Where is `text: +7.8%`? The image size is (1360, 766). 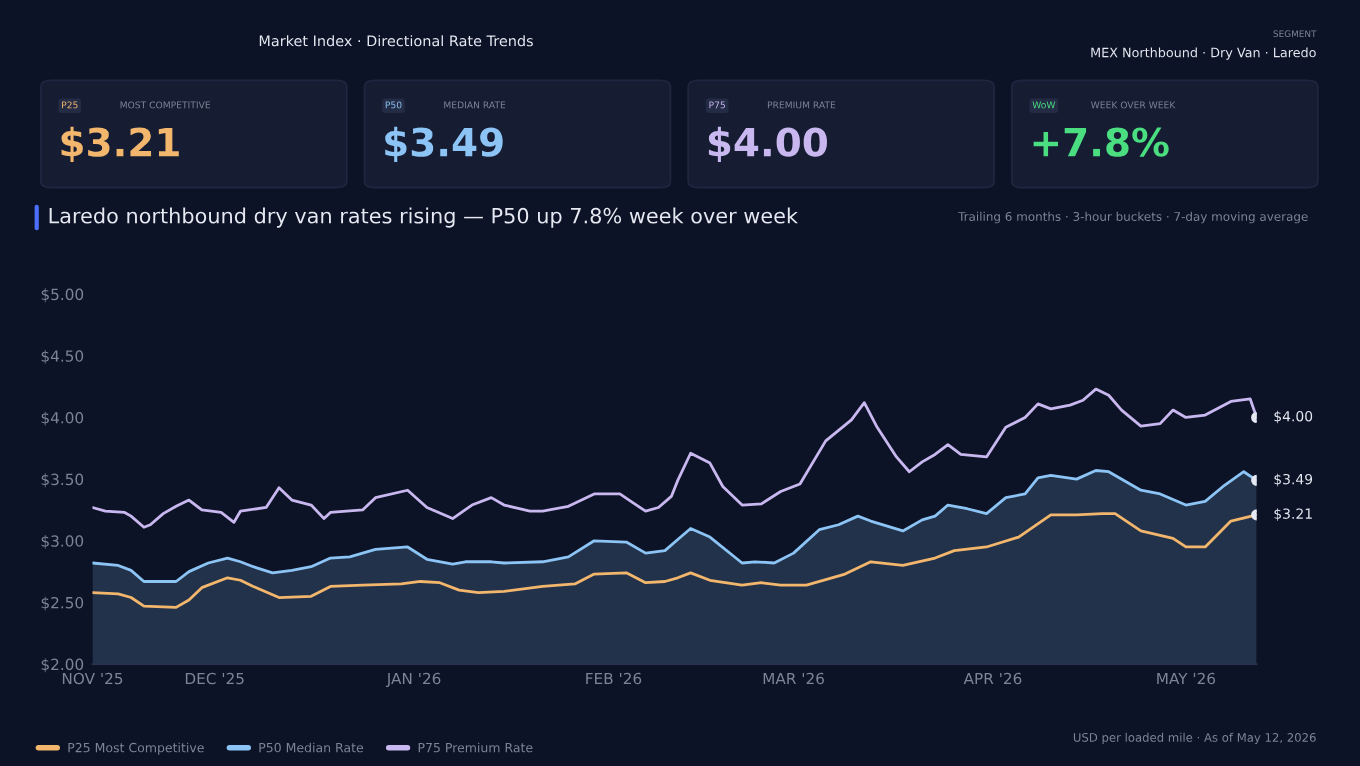
text: +7.8% is located at coordinates (1101, 142).